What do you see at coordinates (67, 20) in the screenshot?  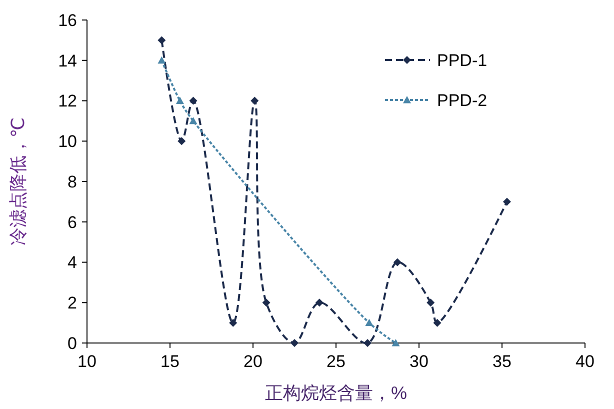 I see `y-tick-label: 16` at bounding box center [67, 20].